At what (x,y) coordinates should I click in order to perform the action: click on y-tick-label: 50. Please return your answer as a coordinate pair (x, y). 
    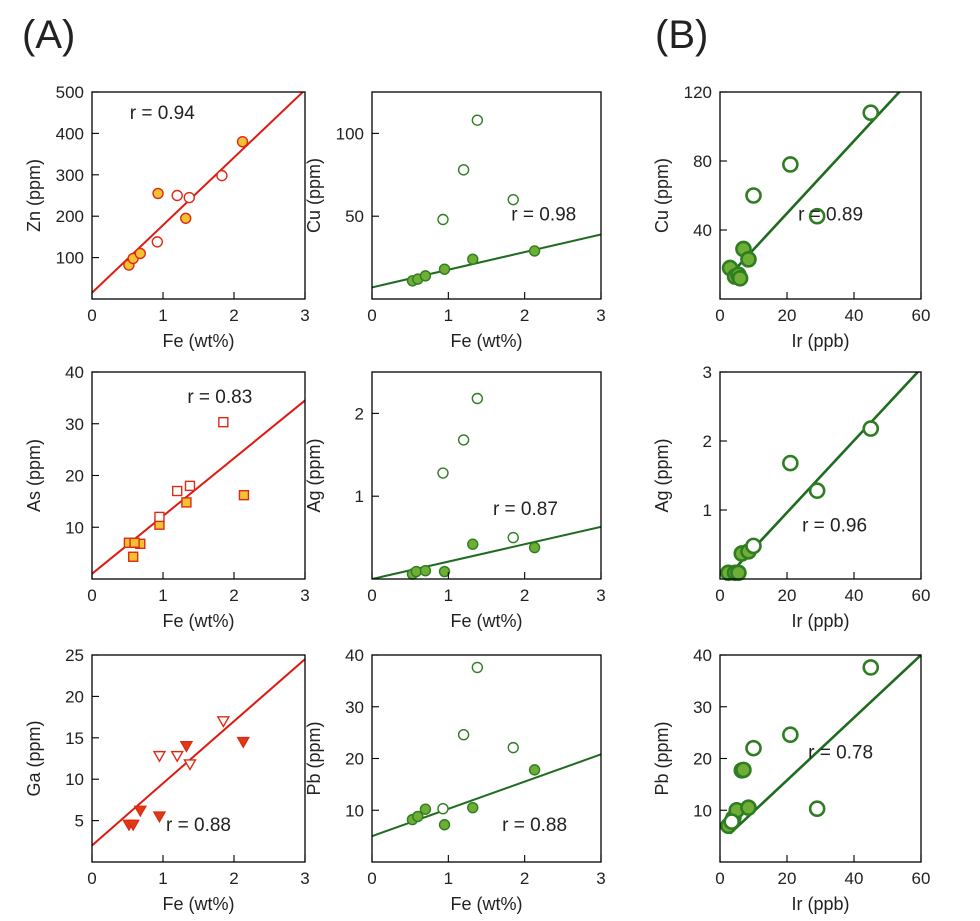
    Looking at the image, I should click on (354, 216).